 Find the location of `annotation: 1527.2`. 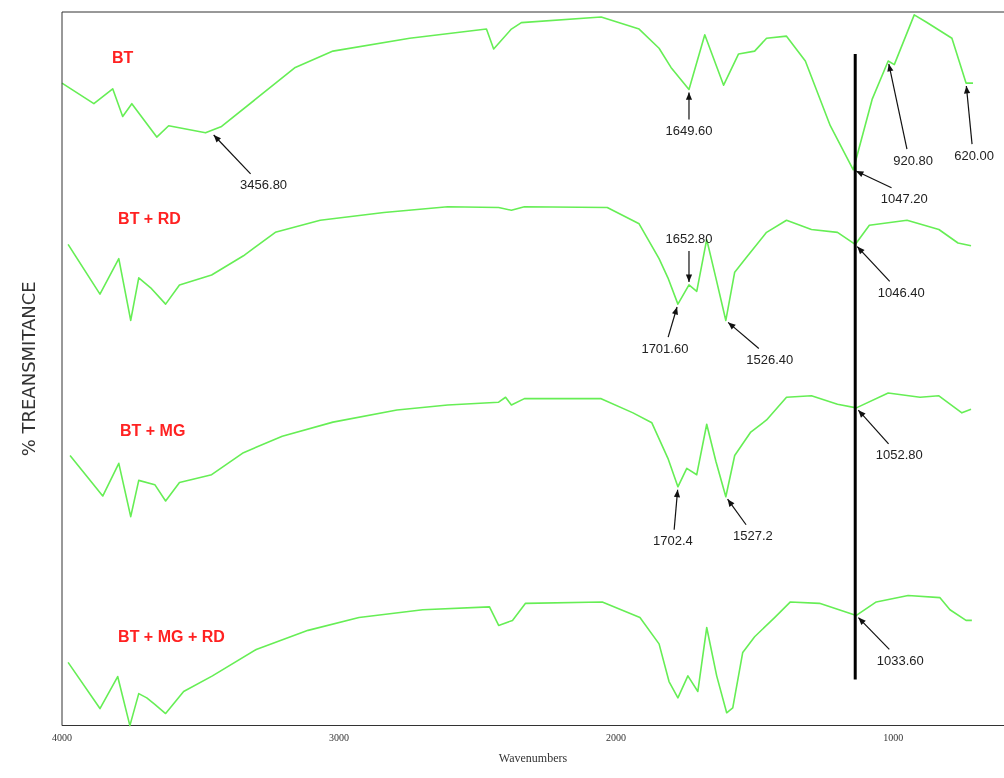

annotation: 1527.2 is located at coordinates (752, 536).